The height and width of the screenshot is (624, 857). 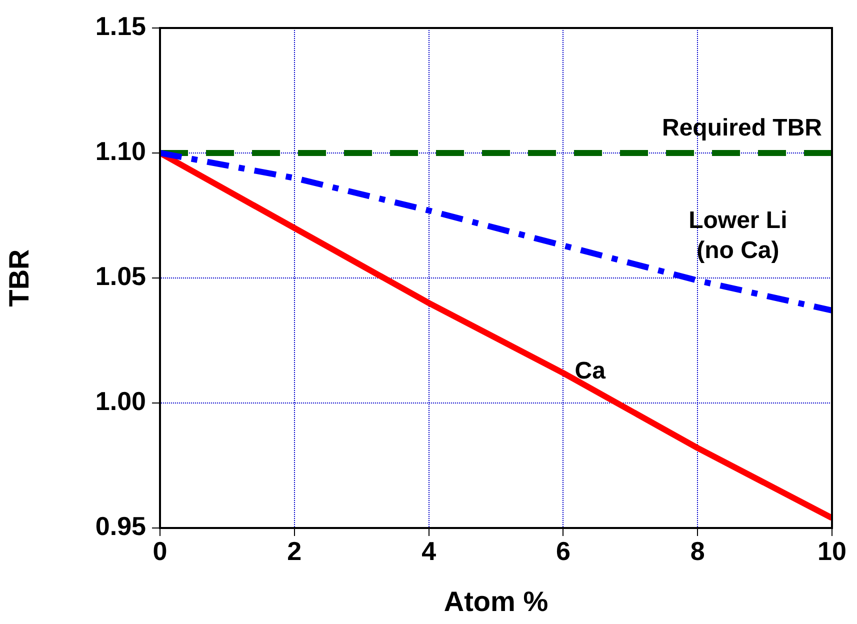 What do you see at coordinates (120, 401) in the screenshot?
I see `y-tick-label: 1.00` at bounding box center [120, 401].